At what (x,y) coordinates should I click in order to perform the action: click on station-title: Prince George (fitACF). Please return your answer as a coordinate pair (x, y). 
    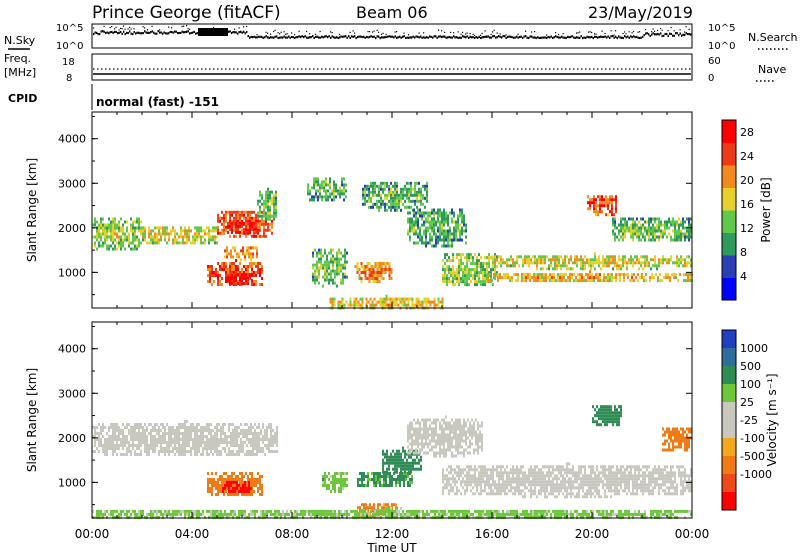
    Looking at the image, I should click on (186, 13).